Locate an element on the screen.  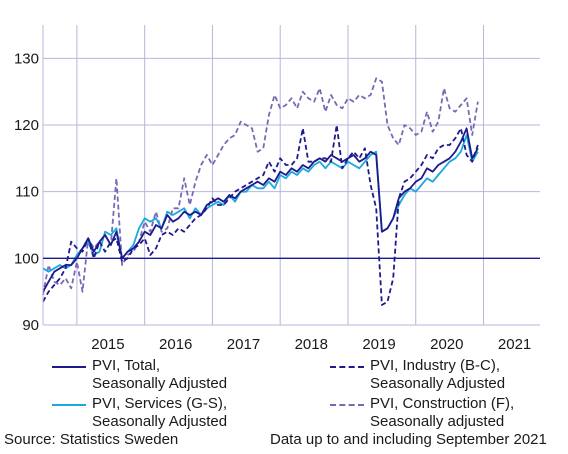
x-tick-label-2017: 2017 is located at coordinates (243, 344).